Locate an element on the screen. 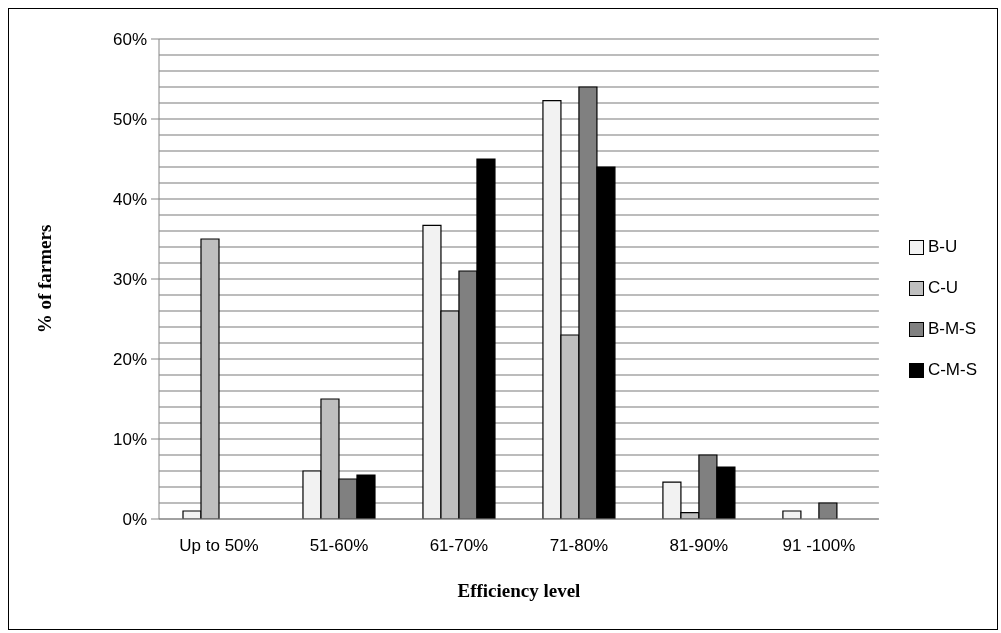 The width and height of the screenshot is (1001, 633). x-tick-label: 81-90% is located at coordinates (699, 546).